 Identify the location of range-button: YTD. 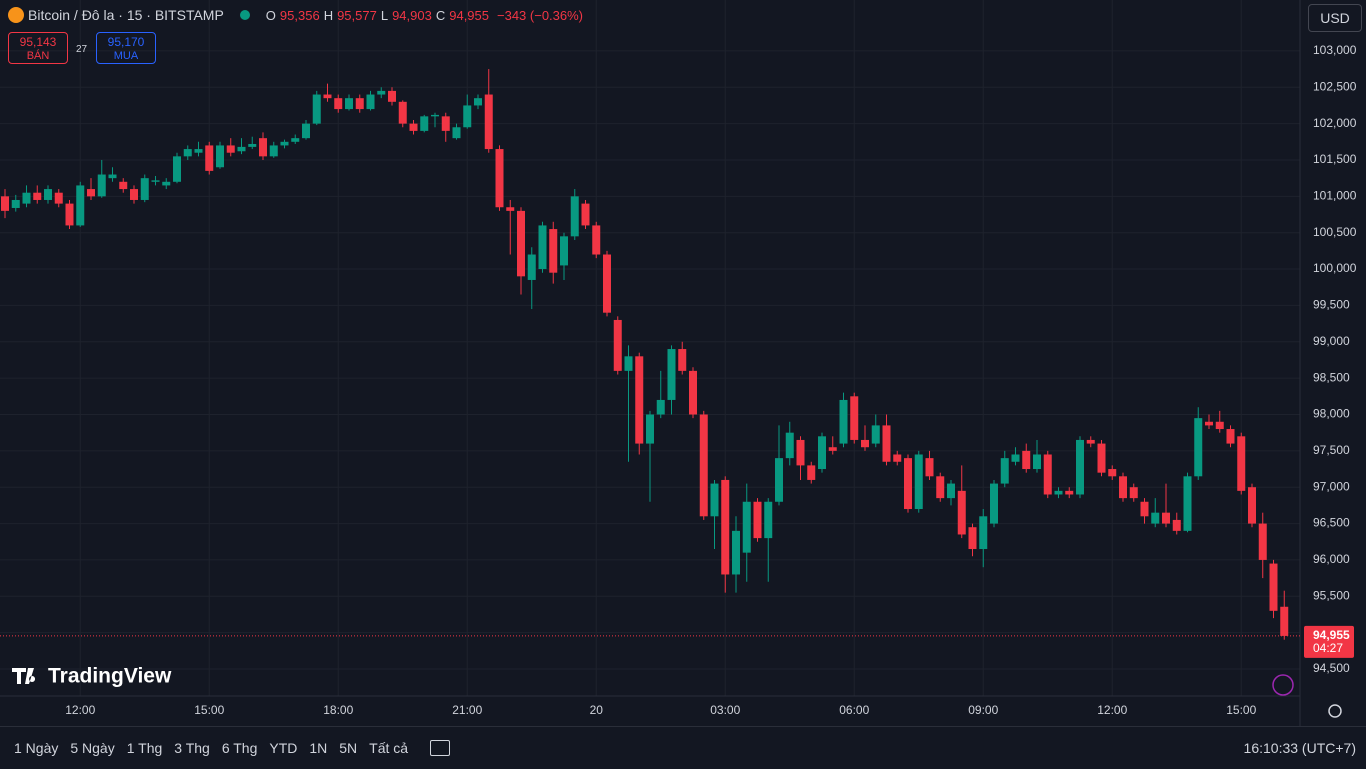
(283, 748).